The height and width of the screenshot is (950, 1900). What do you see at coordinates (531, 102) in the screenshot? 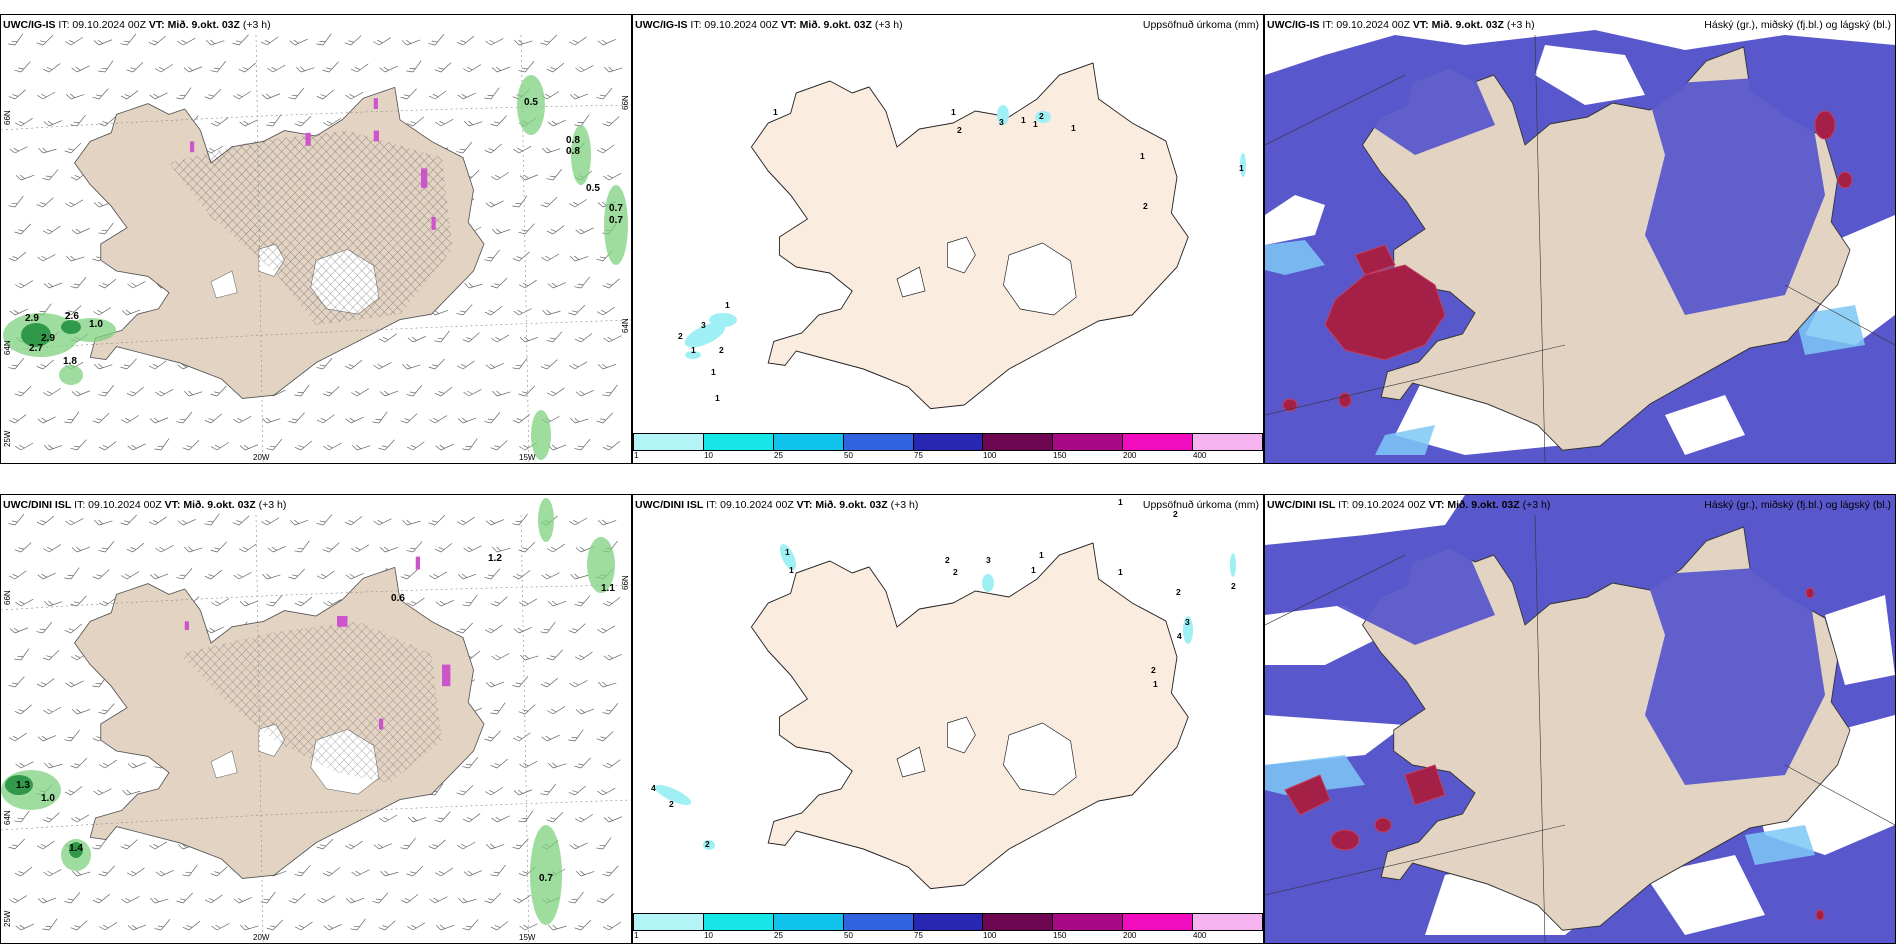
I see `precip-value: 0.5` at bounding box center [531, 102].